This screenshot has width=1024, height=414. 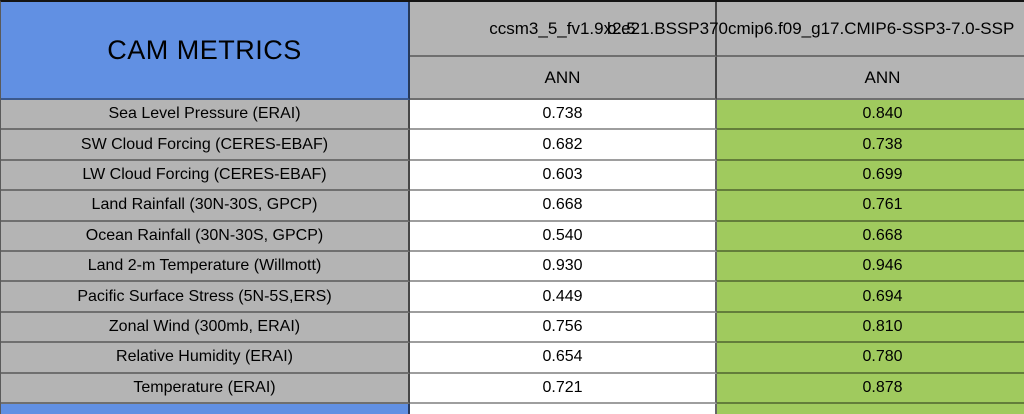 I want to click on season-label-2: ANN, so click(x=882, y=77).